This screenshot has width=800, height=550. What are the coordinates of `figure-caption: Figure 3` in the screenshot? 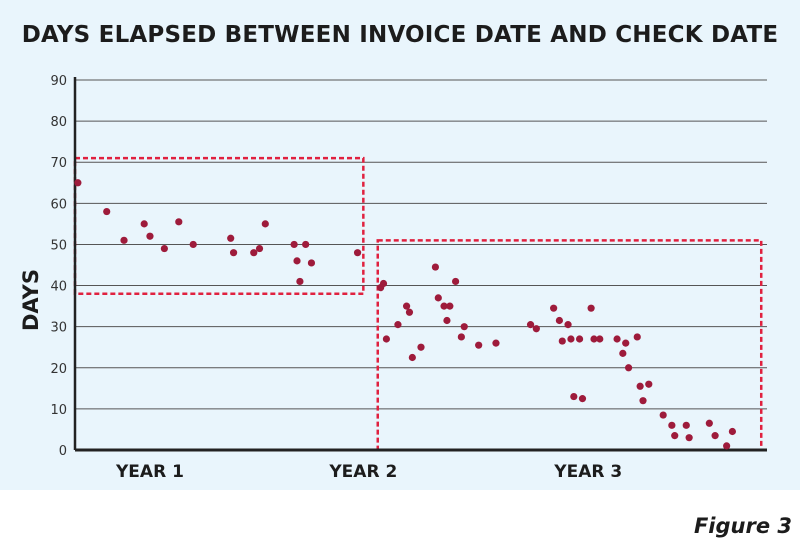 It's located at (742, 526).